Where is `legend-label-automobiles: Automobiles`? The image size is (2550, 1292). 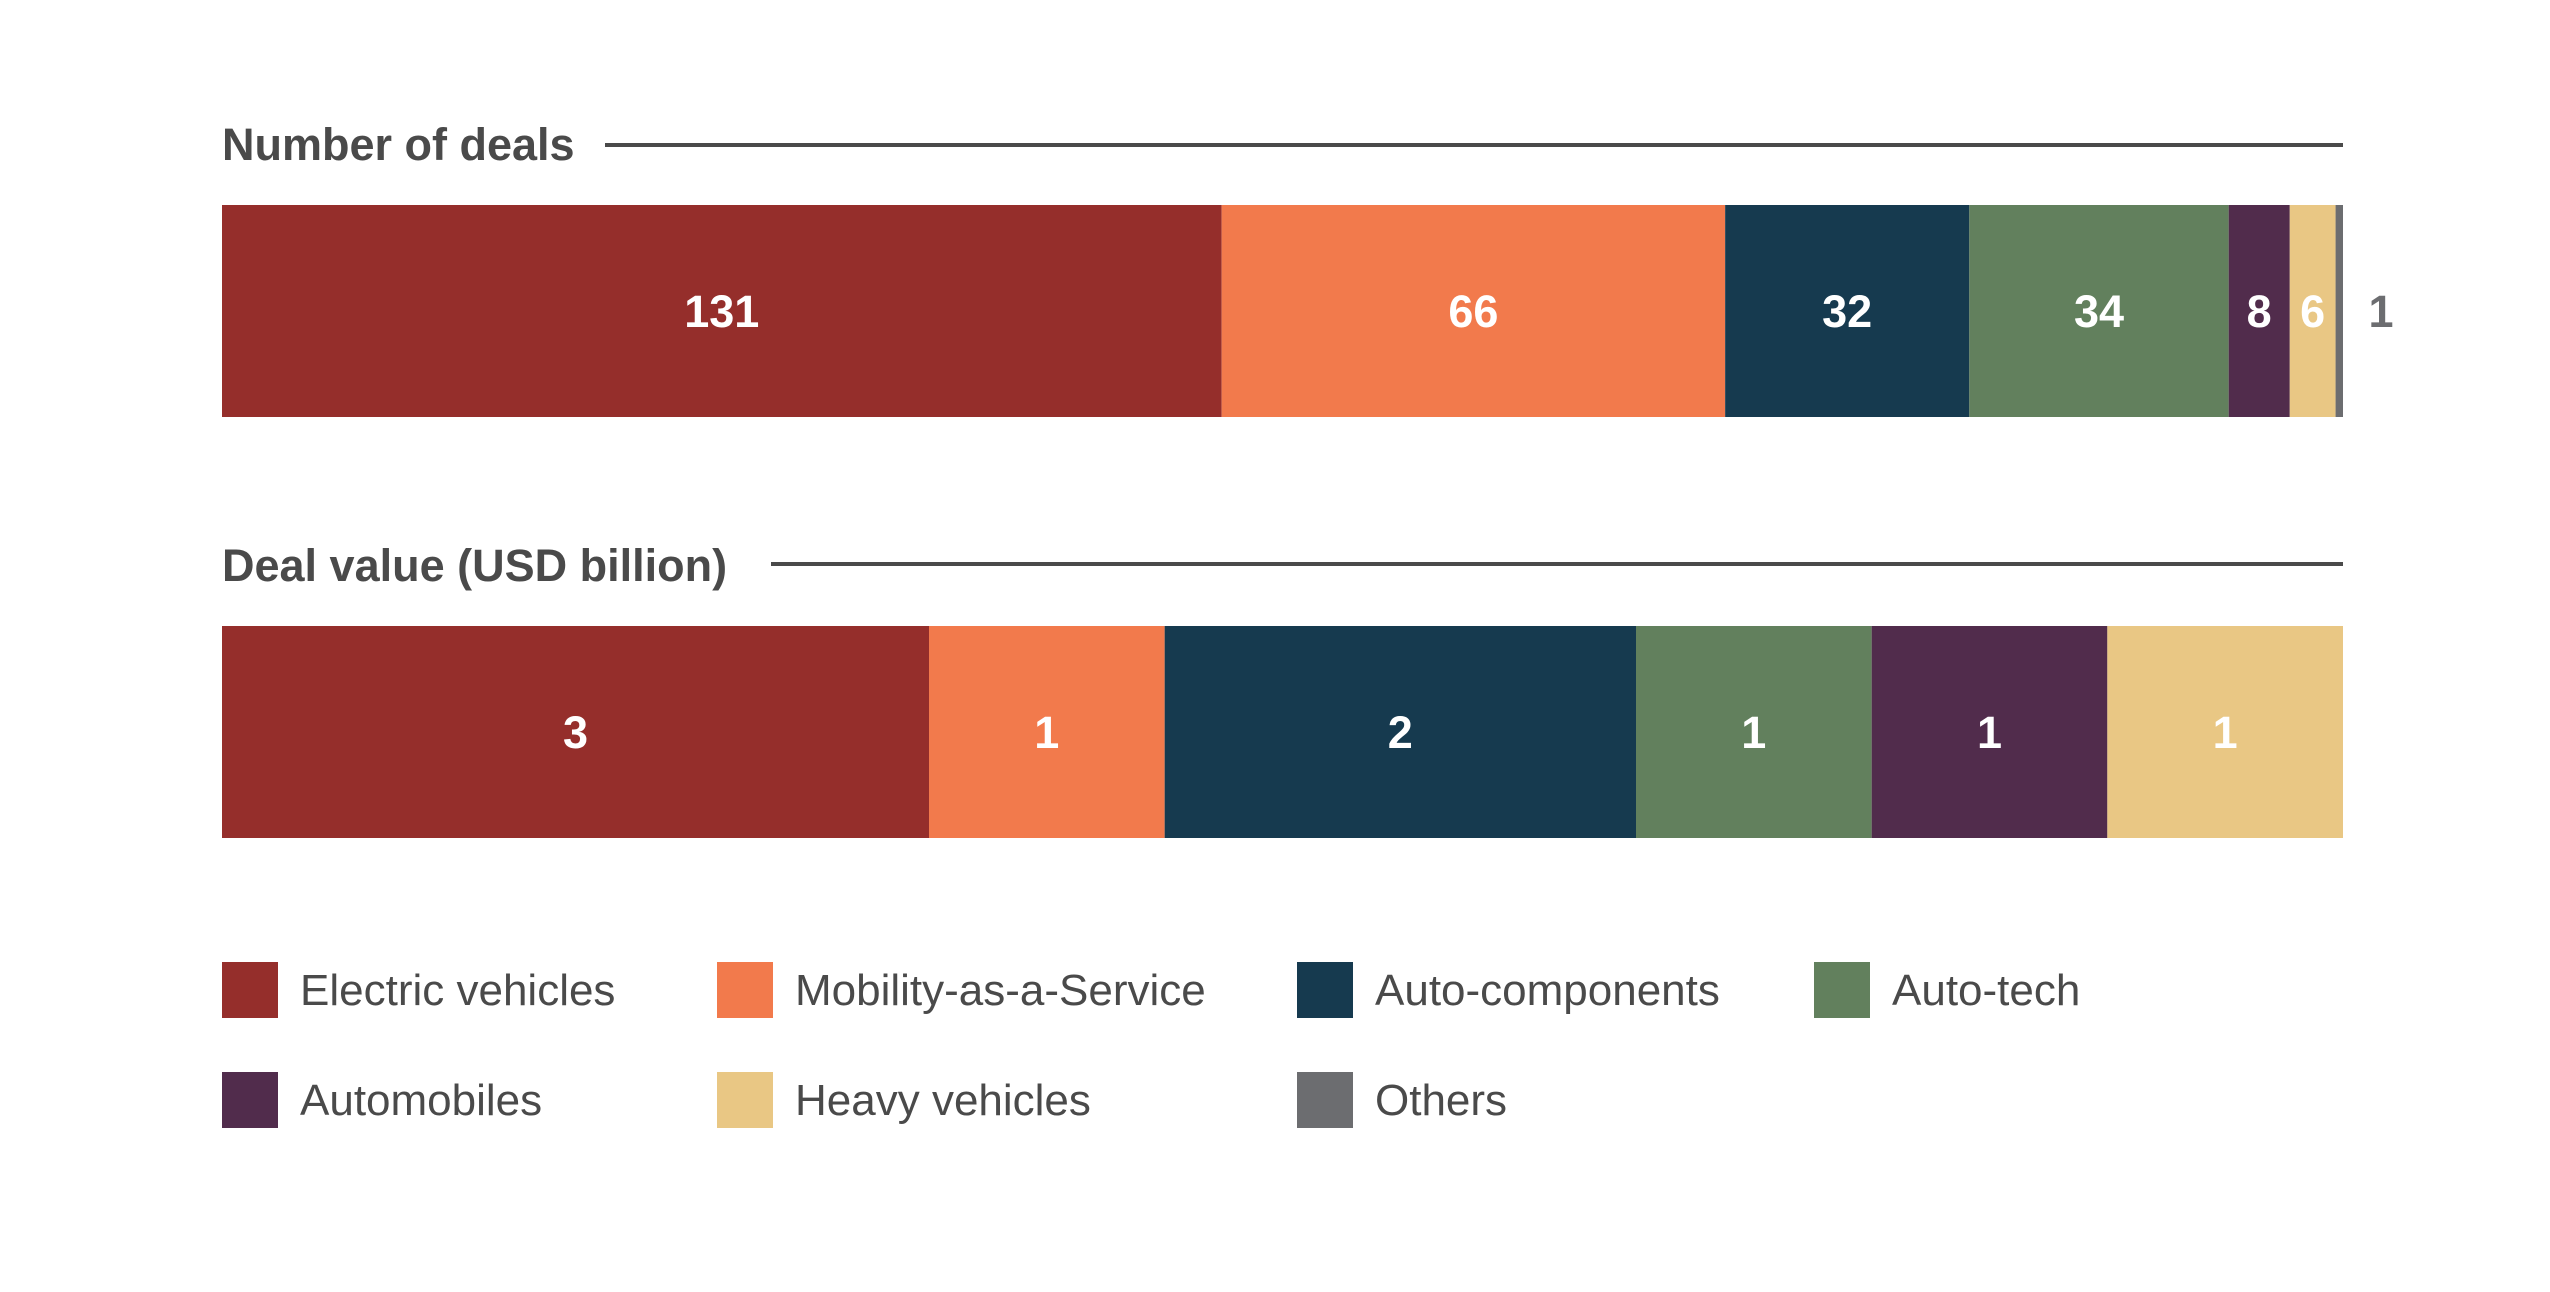 legend-label-automobiles: Automobiles is located at coordinates (421, 1100).